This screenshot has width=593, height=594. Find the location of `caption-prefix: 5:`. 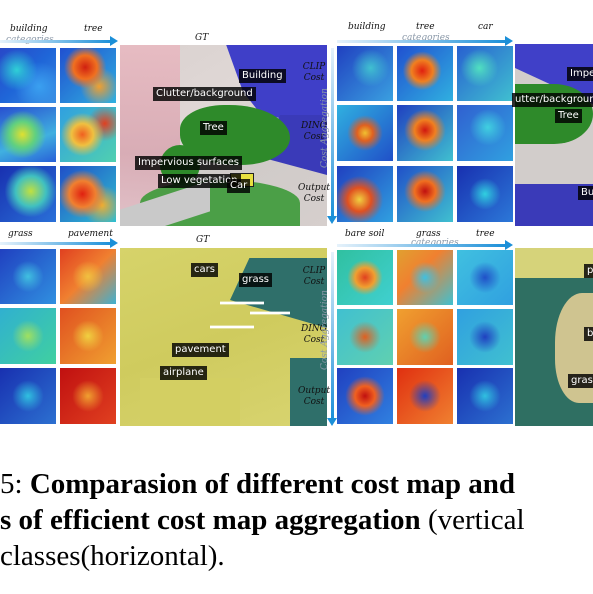

caption-prefix: 5: is located at coordinates (15, 484).